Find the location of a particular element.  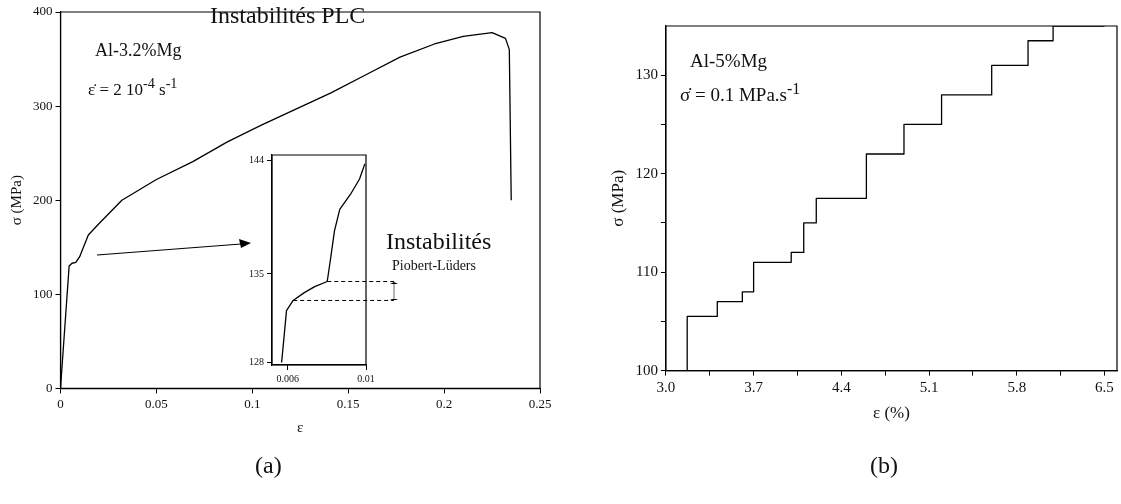

y-tick-label: 400 is located at coordinates (43, 11).